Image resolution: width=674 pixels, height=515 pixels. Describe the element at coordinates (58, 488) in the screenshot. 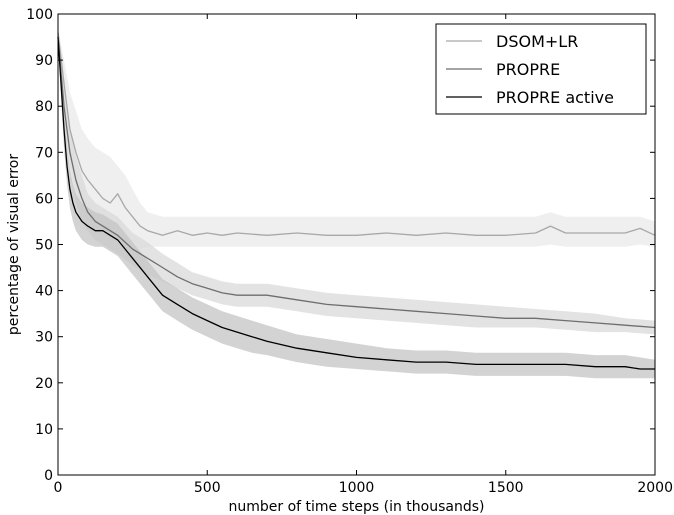

I see `x-tick-label: 0` at that location.